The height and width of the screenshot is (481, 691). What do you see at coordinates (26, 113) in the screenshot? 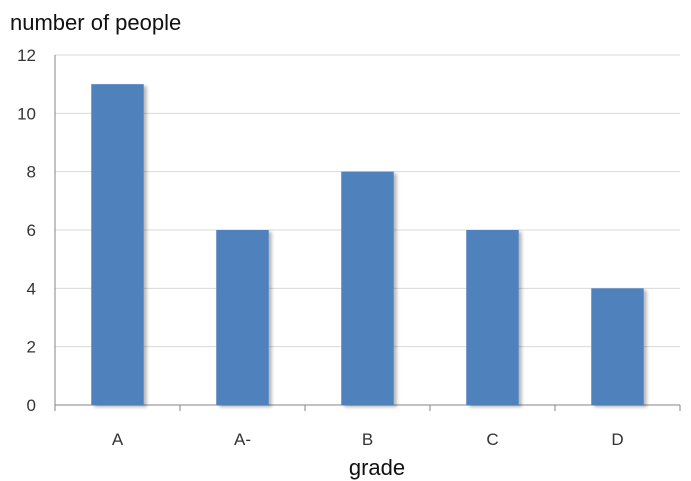
I see `y-tick-label: 10` at bounding box center [26, 113].